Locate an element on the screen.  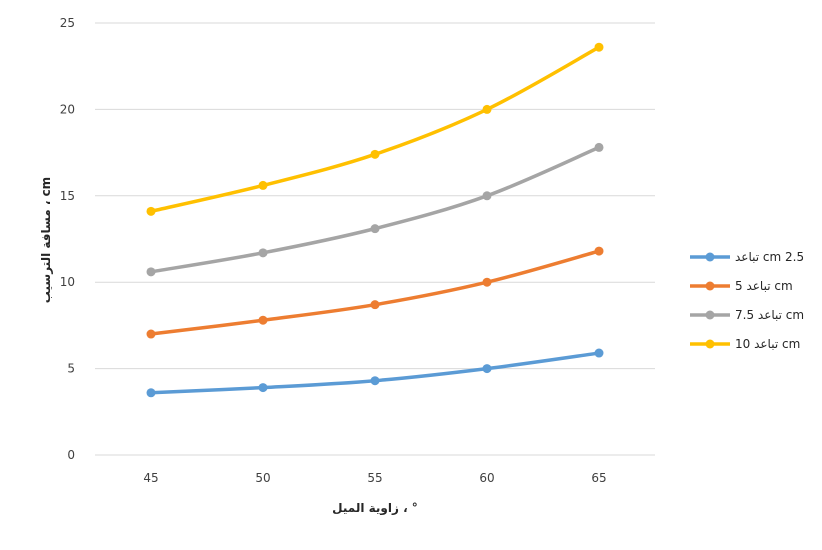
y-tick-label: 20 is located at coordinates (67, 109).